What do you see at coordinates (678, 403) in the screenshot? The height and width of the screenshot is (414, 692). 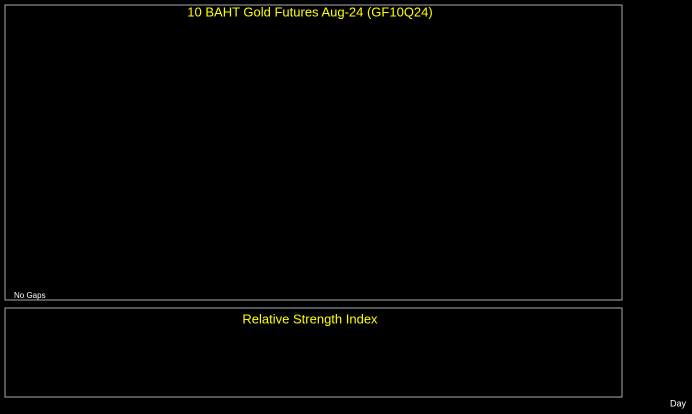 I see `x-axis-label: Day` at bounding box center [678, 403].